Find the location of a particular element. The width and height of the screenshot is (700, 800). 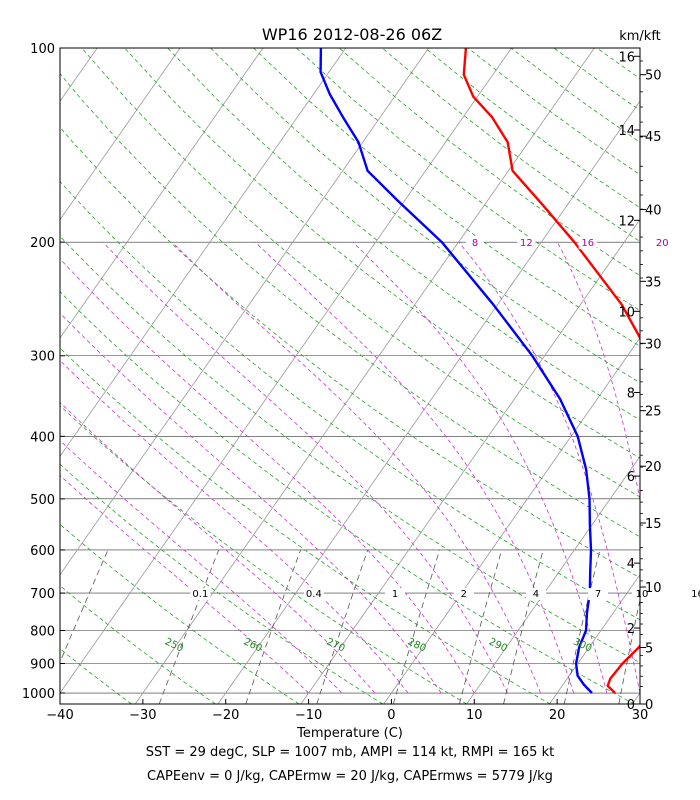

mixing-ratio-label: 20 is located at coordinates (662, 243).